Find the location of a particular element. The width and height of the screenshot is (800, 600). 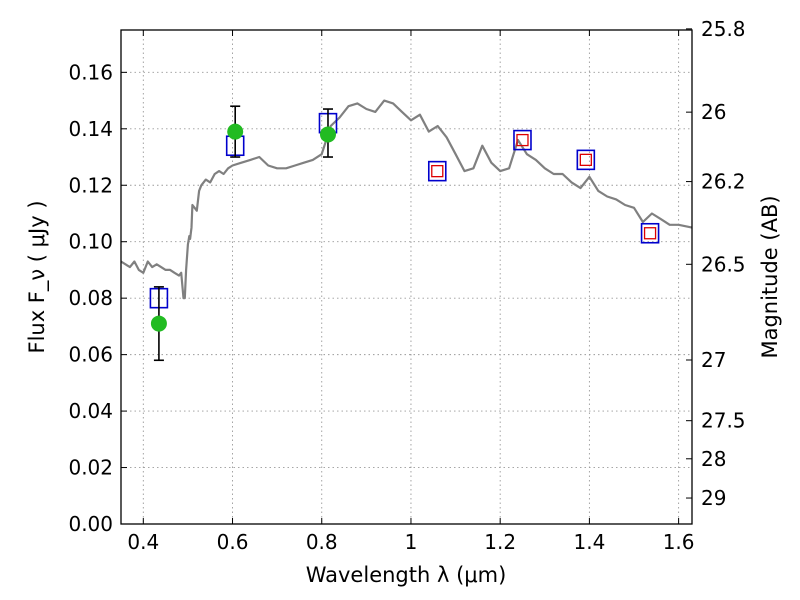

y2-tick-label: 29 is located at coordinates (713, 498).